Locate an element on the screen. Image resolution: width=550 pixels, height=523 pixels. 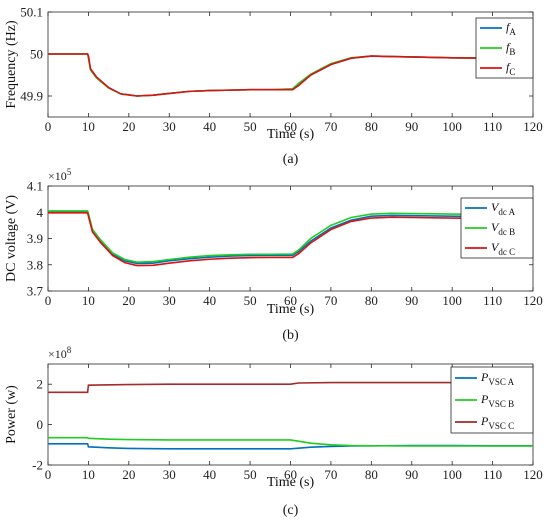
y-axis-label: DC voltage (V) is located at coordinates (11, 238).